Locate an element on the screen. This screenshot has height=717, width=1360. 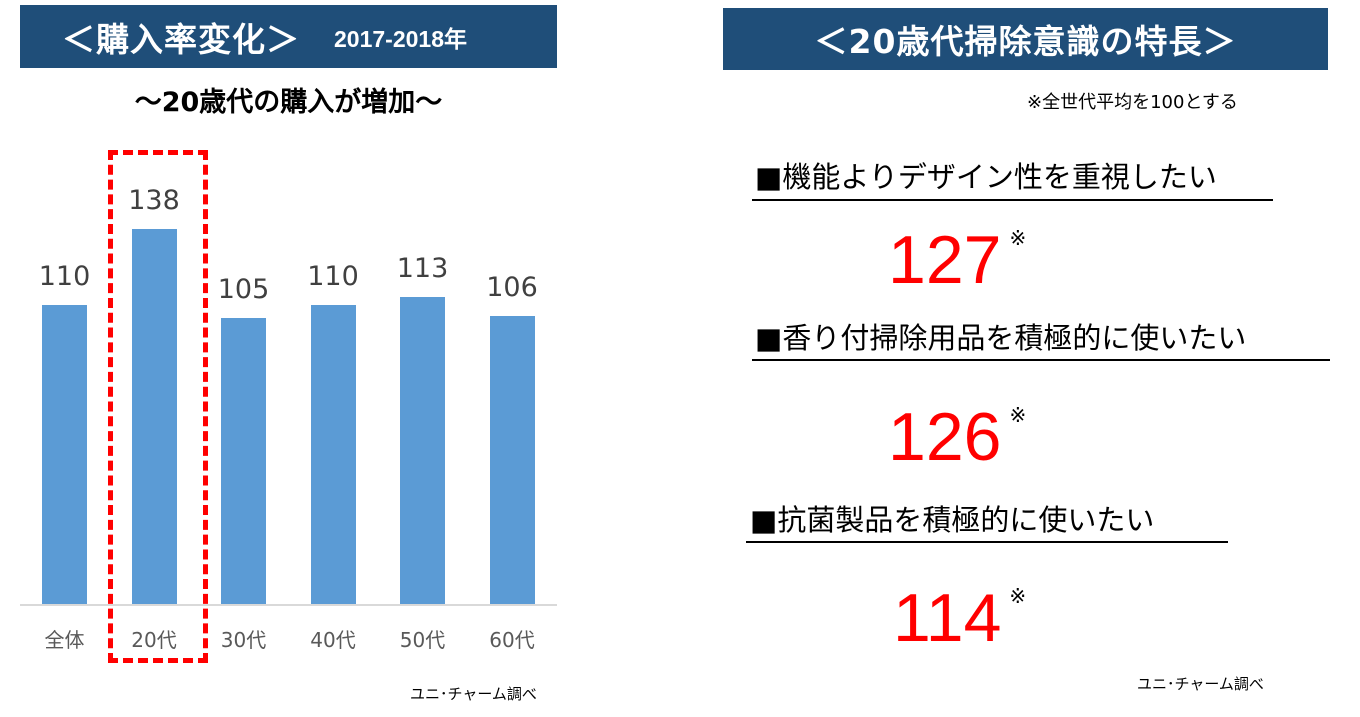
bar-50代 is located at coordinates (422, 450).